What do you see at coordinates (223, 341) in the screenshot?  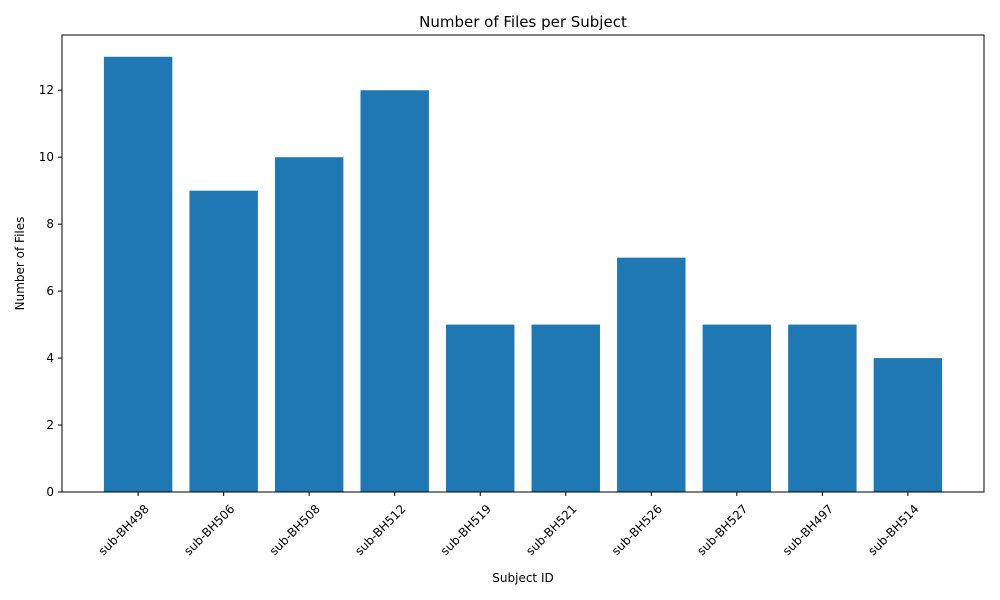 I see `bar-sub-BH506` at bounding box center [223, 341].